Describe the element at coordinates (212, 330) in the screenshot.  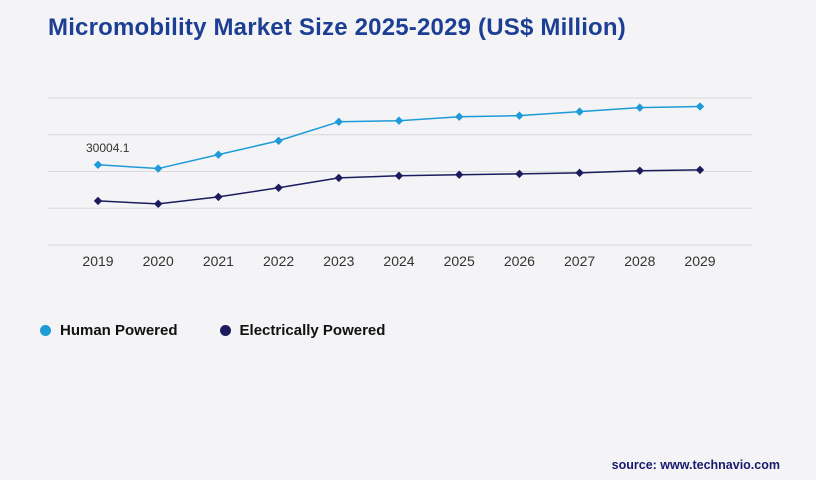
I see `chart-legend: Human Powered Electrically Powered` at that location.